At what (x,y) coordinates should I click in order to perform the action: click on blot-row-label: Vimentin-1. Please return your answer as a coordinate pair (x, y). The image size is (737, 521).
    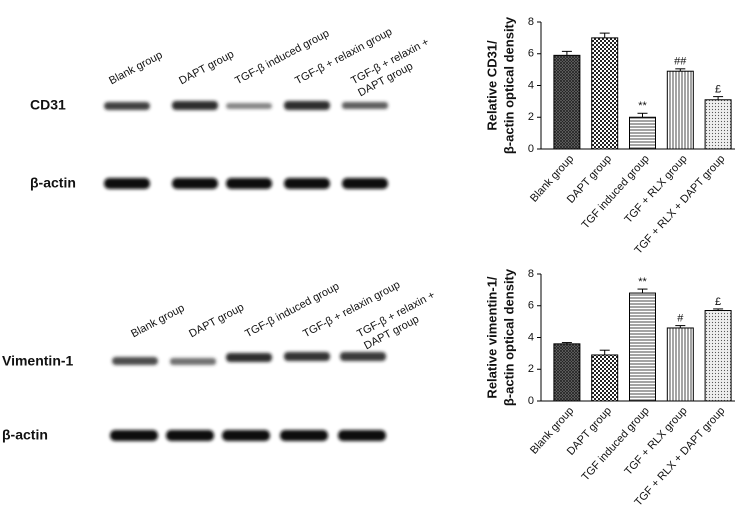
    Looking at the image, I should click on (38, 361).